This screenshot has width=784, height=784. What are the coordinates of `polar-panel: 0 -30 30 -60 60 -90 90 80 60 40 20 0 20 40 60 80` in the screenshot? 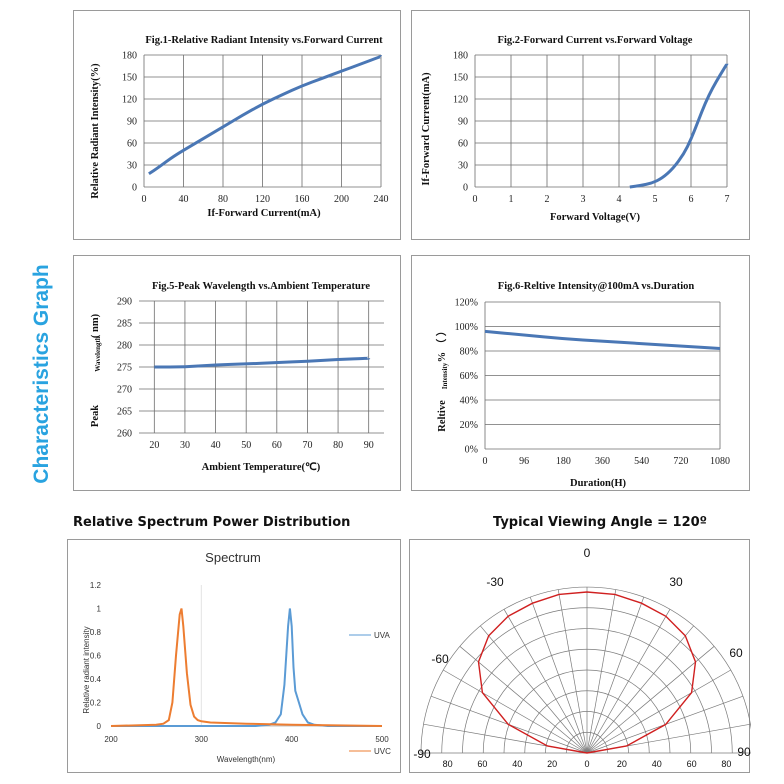 It's located at (580, 656).